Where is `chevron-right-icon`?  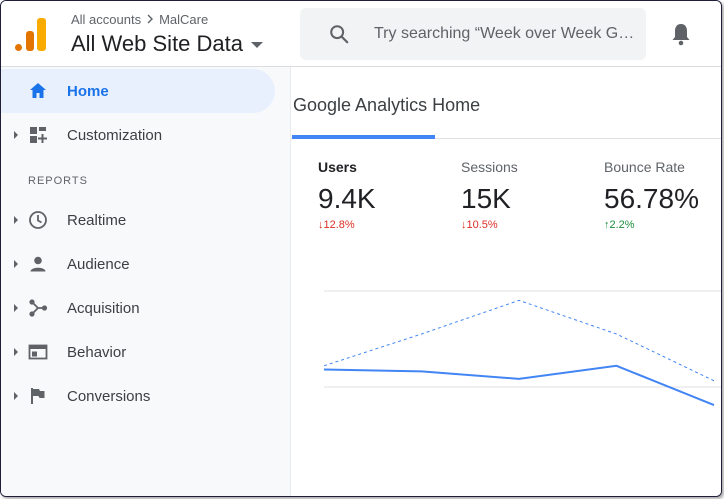 chevron-right-icon is located at coordinates (150, 20).